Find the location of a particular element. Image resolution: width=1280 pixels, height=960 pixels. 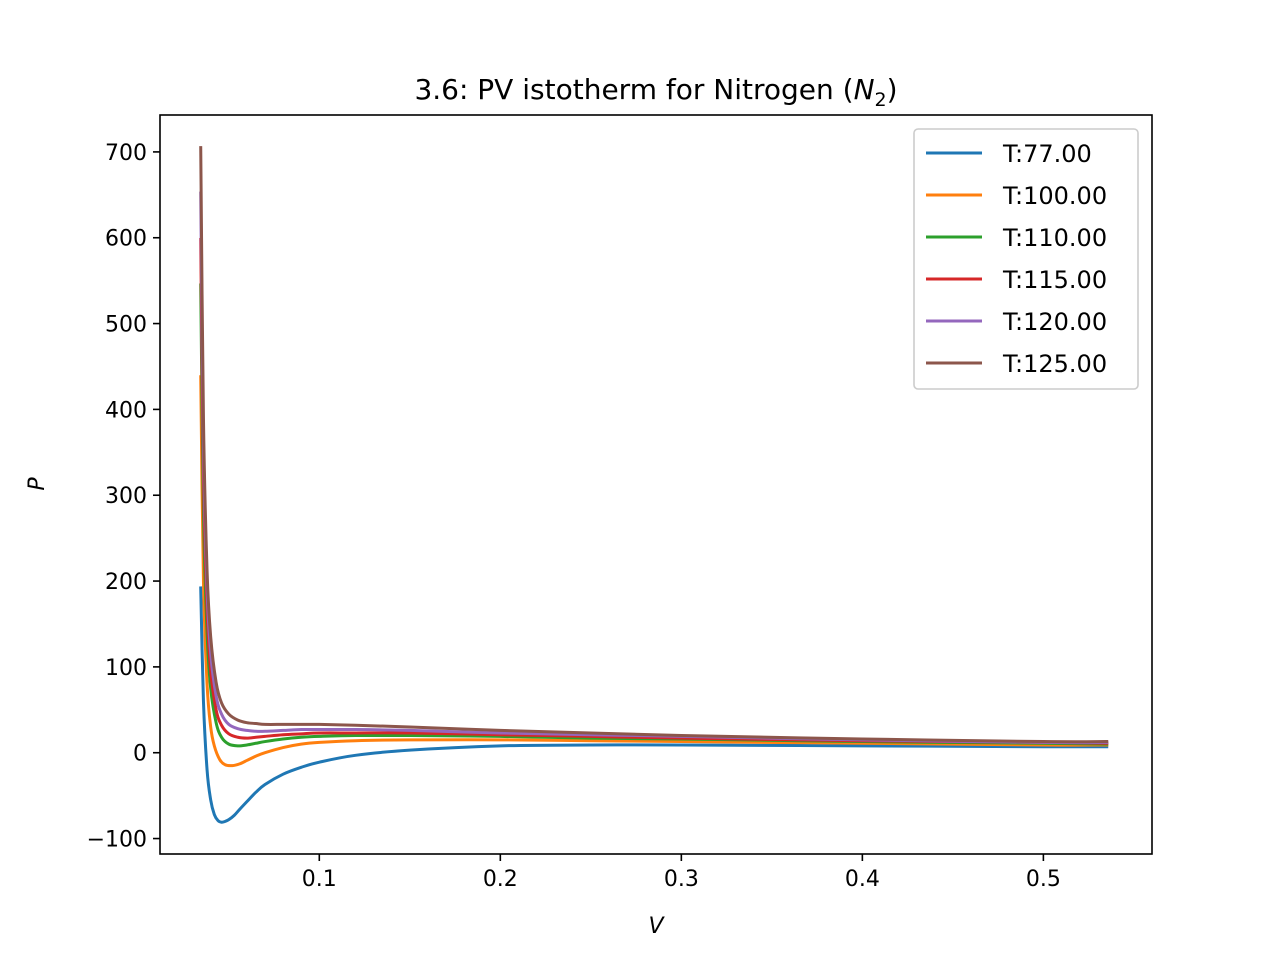

legend-label: T:115.00 is located at coordinates (1054, 280).